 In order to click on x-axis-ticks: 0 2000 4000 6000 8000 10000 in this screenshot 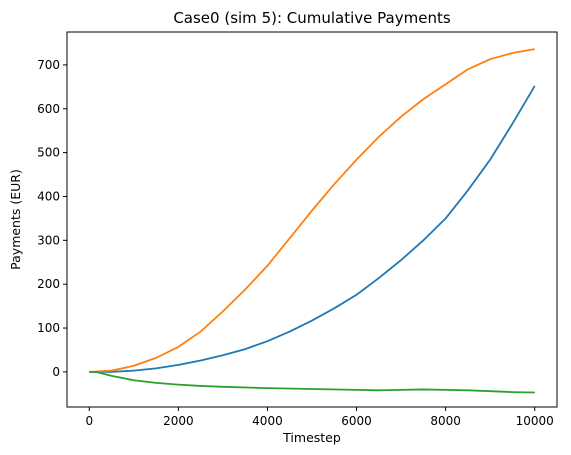, I will do `click(319, 417)`.